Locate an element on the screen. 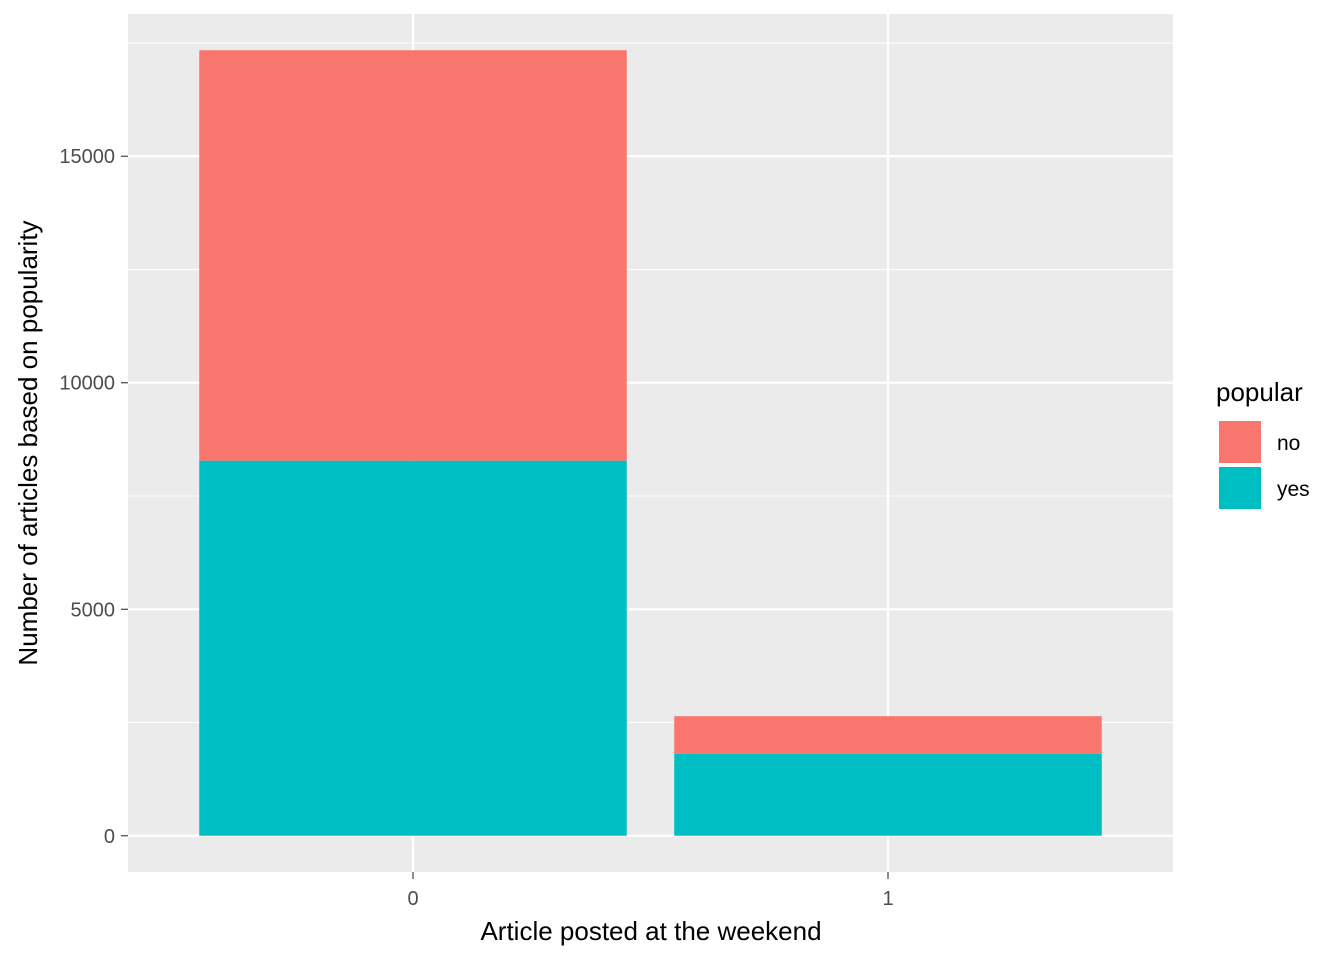  legend-key-no is located at coordinates (1240, 442).